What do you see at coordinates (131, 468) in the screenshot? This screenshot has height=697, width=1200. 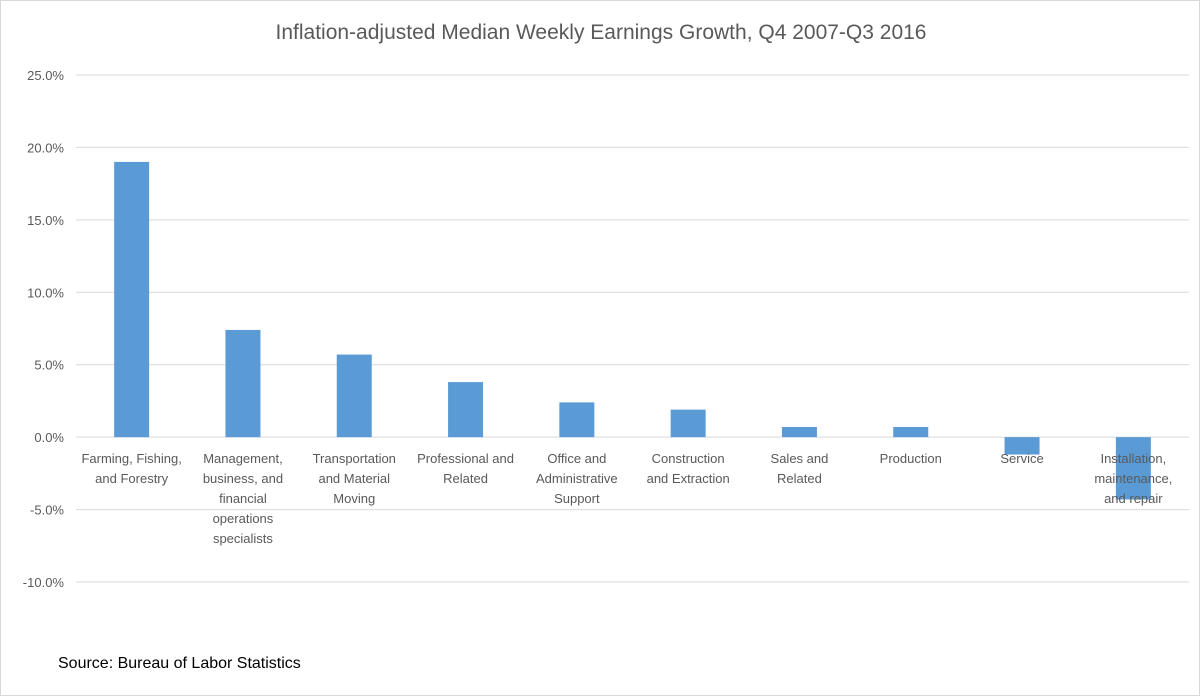 I see `category-label: Farming, Fishing, and Forestry` at bounding box center [131, 468].